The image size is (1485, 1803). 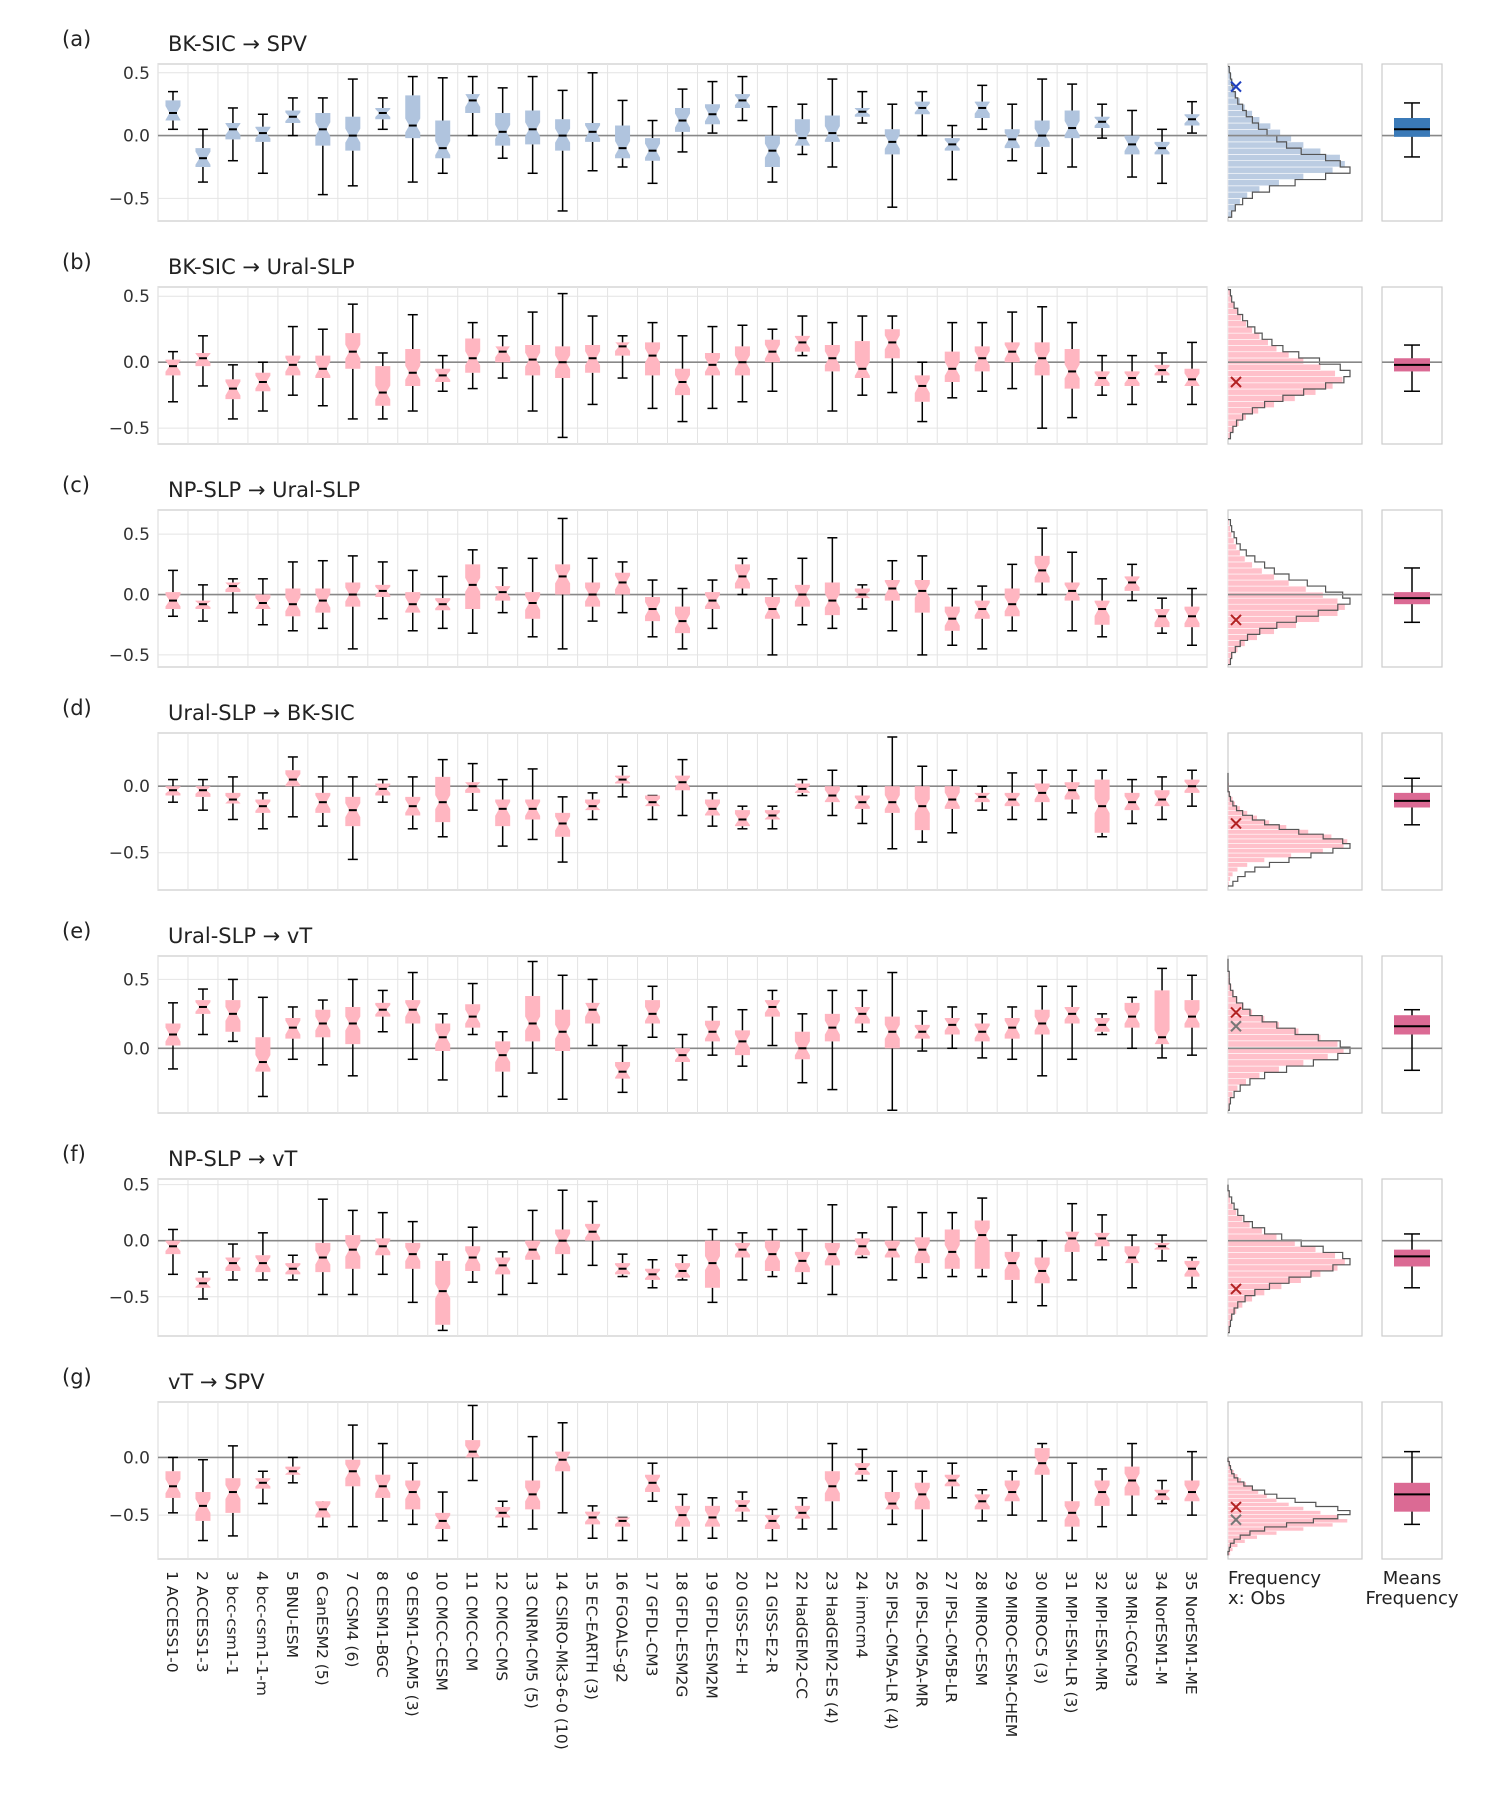 I want to click on x-tick-label-model: 32 MPI-ESM-MR, so click(x=1101, y=1631).